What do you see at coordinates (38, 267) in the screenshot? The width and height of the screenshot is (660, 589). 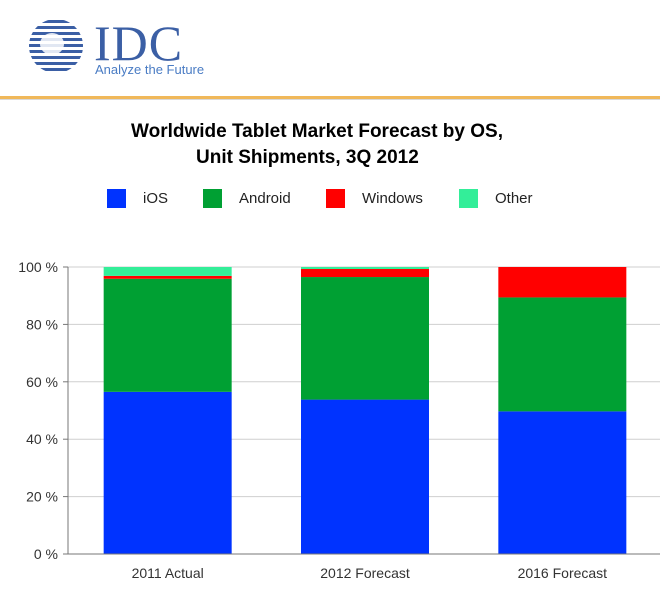 I see `y-tick-label: 100 %` at bounding box center [38, 267].